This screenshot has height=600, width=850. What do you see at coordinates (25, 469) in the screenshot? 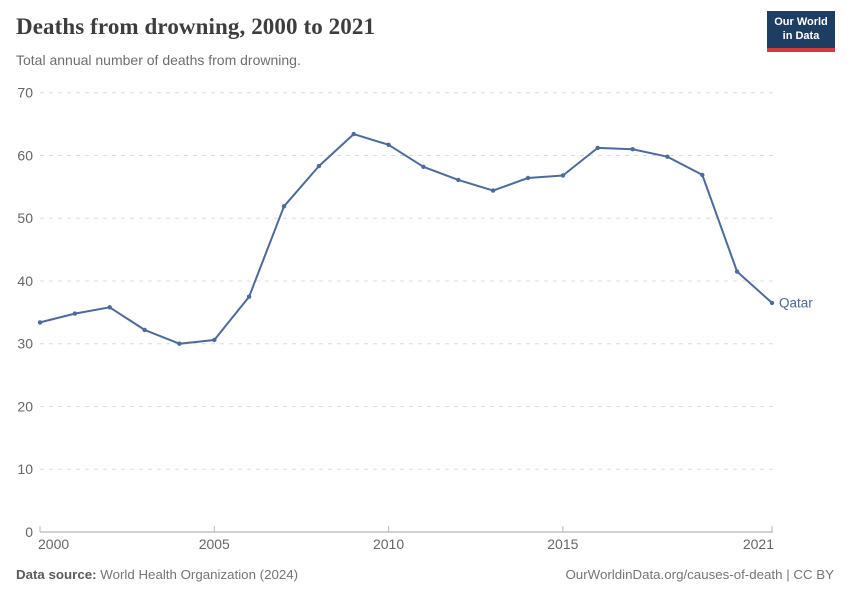
I see `y-axis-label: 10` at bounding box center [25, 469].